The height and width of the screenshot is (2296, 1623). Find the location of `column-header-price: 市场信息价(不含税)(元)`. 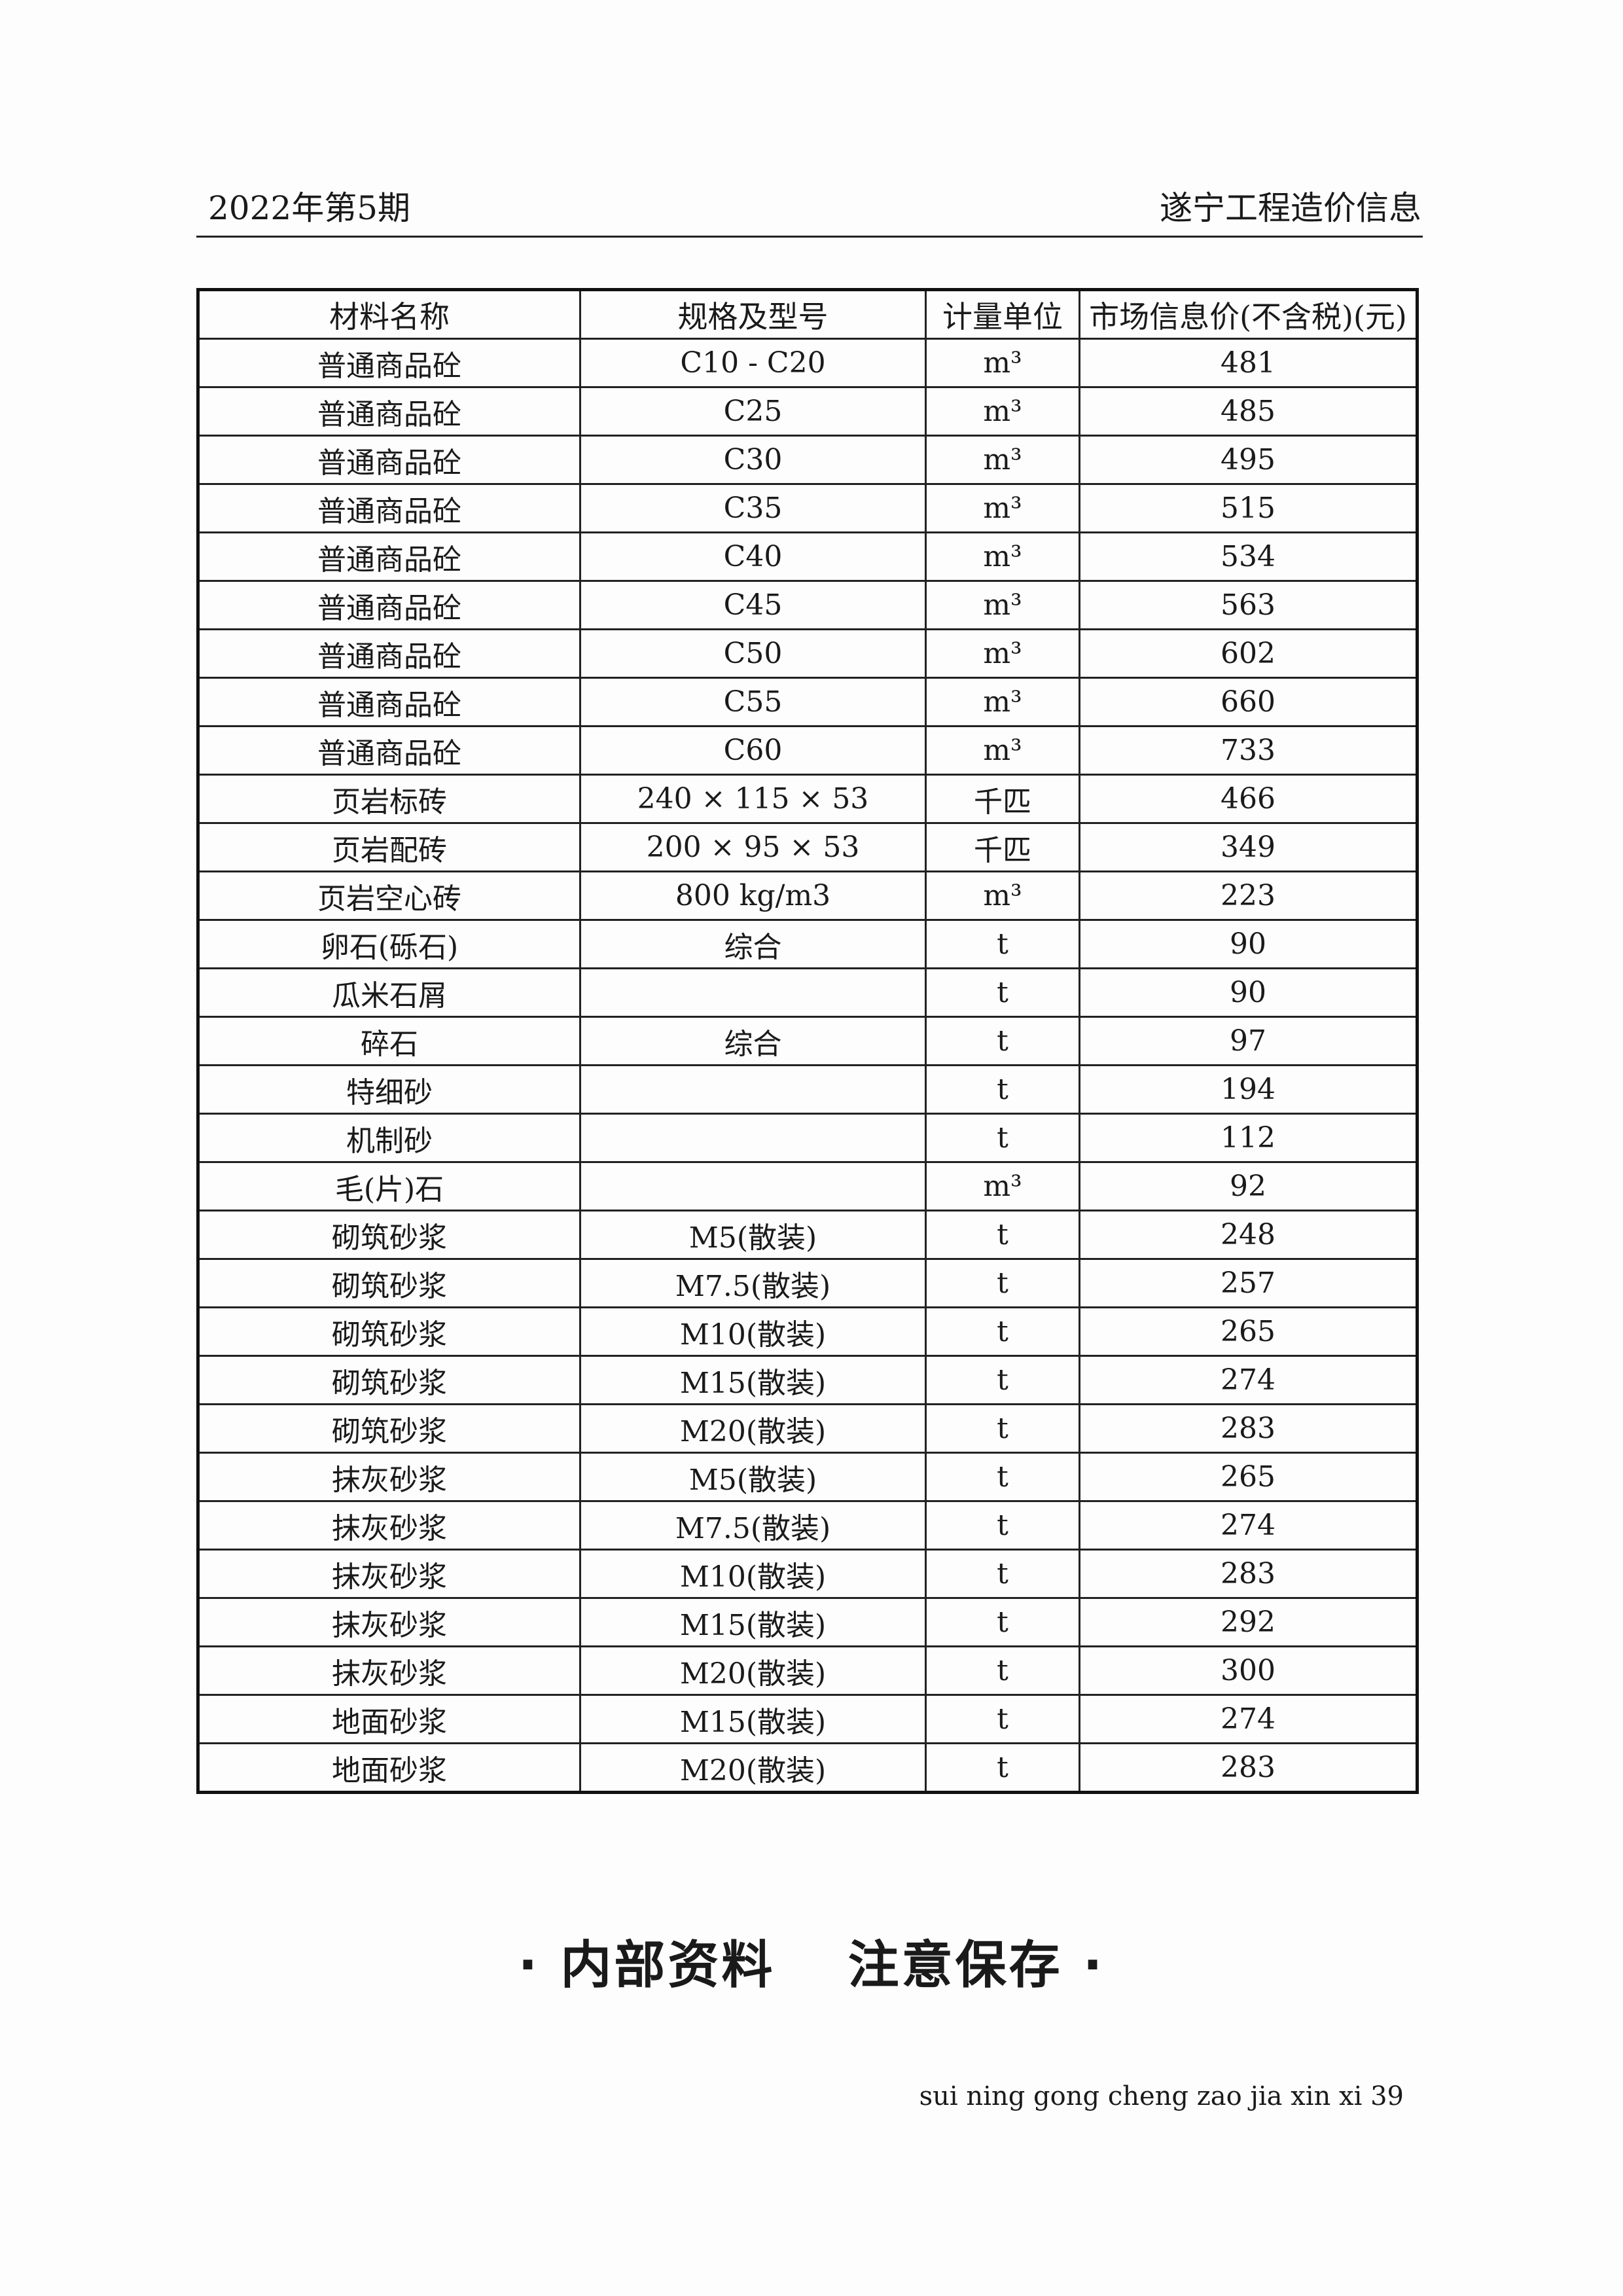

column-header-price: 市场信息价(不含税)(元) is located at coordinates (1248, 314).